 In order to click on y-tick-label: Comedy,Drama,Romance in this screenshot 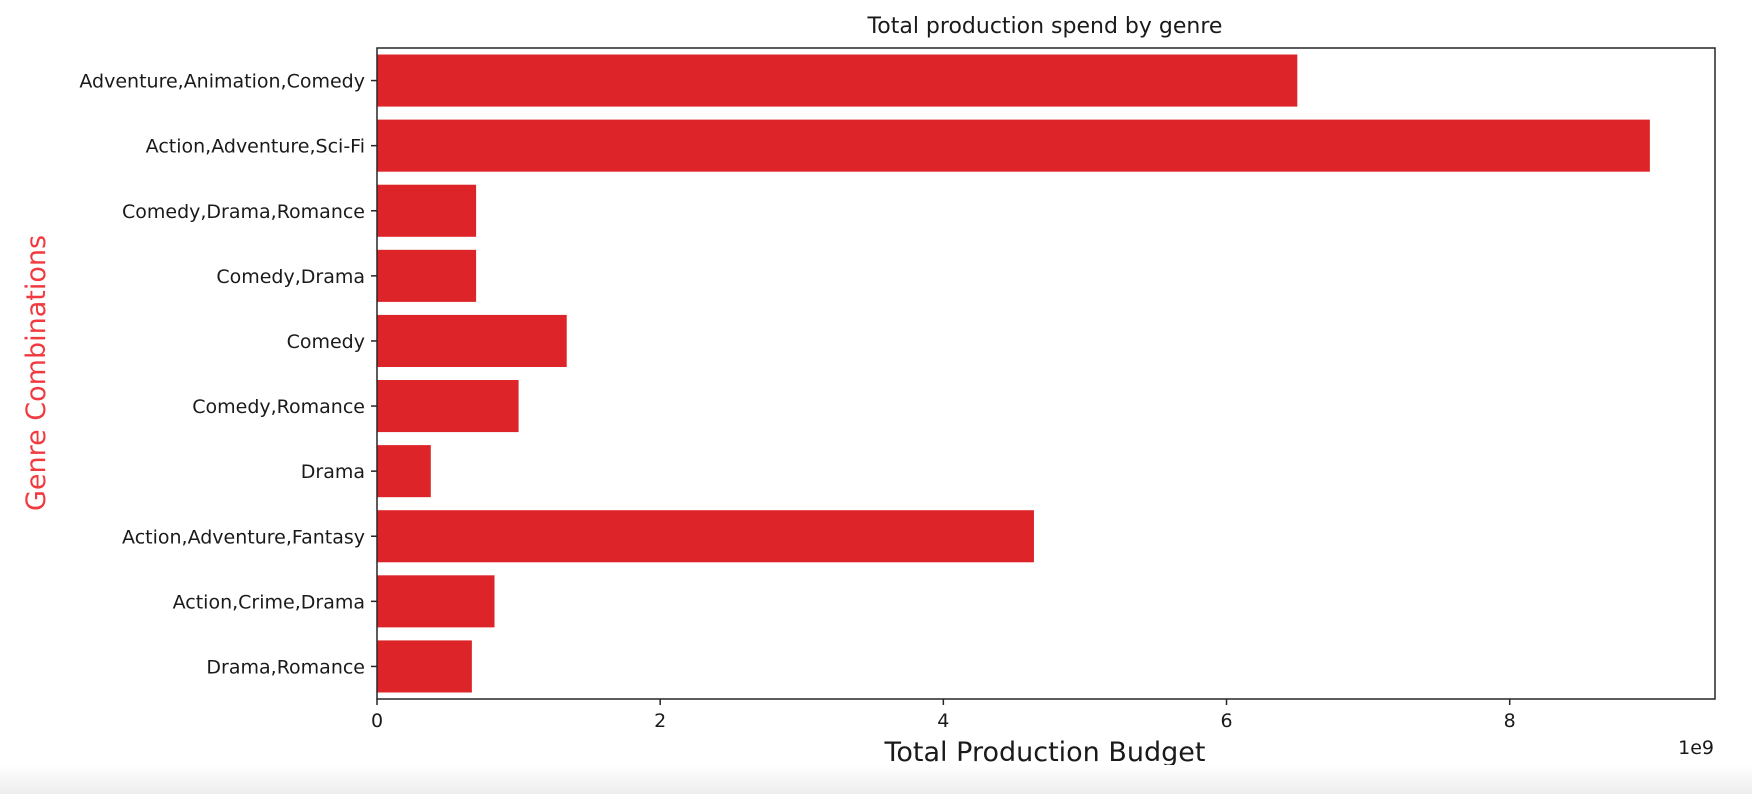, I will do `click(243, 212)`.